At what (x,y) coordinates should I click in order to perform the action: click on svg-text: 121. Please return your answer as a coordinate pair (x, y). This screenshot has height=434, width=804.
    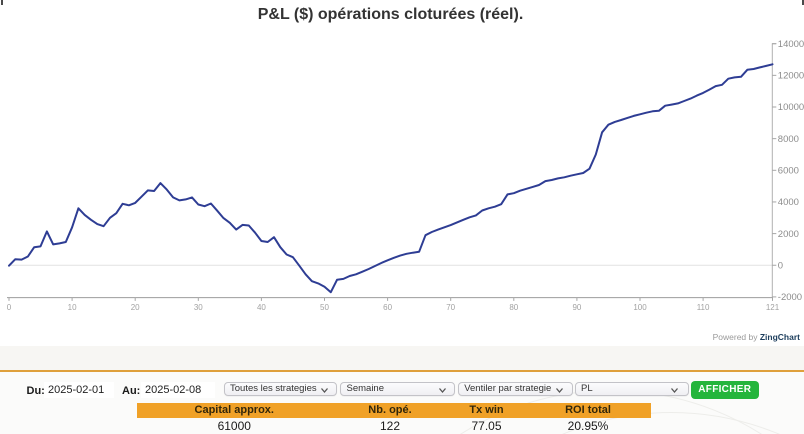
    Looking at the image, I should click on (773, 307).